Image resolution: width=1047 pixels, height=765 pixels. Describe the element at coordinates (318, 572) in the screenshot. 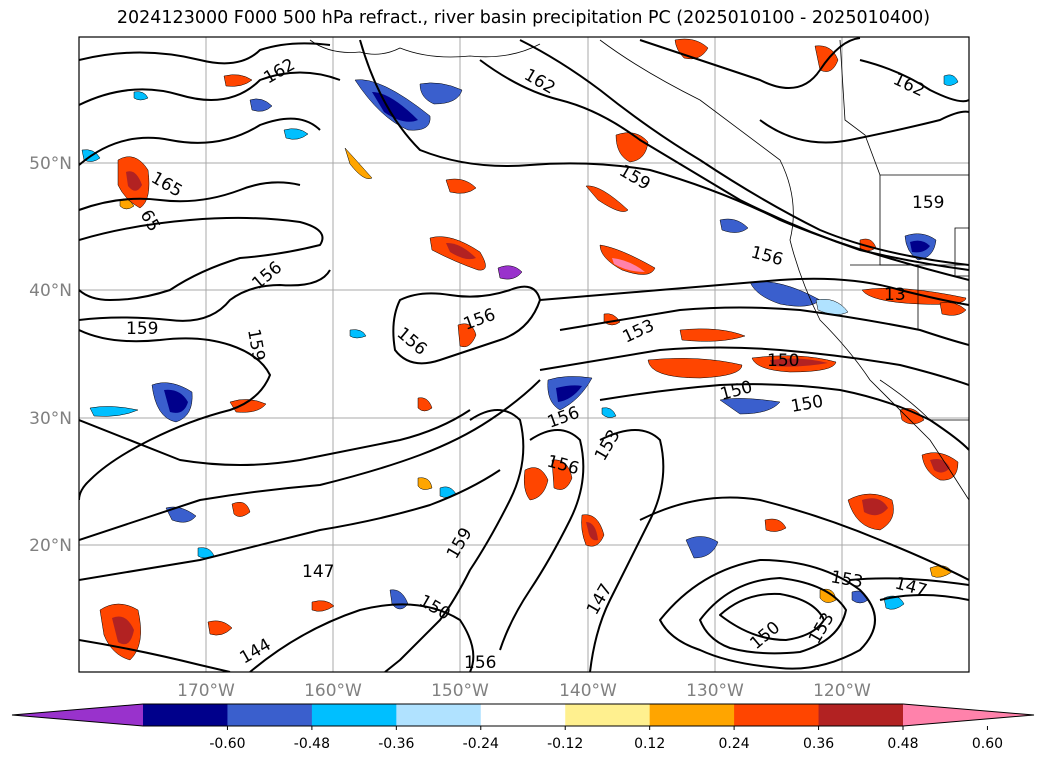

I see `contour-label: 147` at that location.